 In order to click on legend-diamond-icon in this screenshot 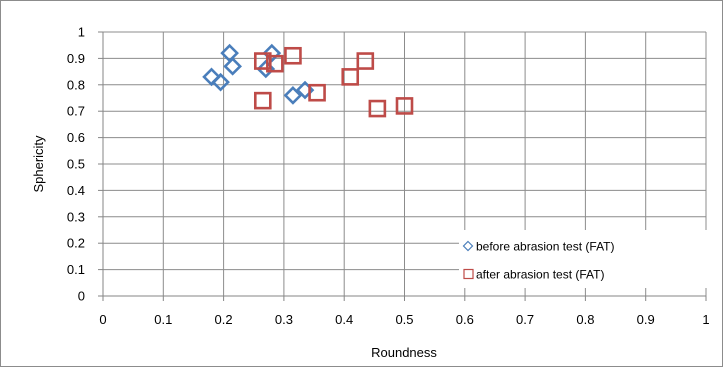, I will do `click(468, 246)`.